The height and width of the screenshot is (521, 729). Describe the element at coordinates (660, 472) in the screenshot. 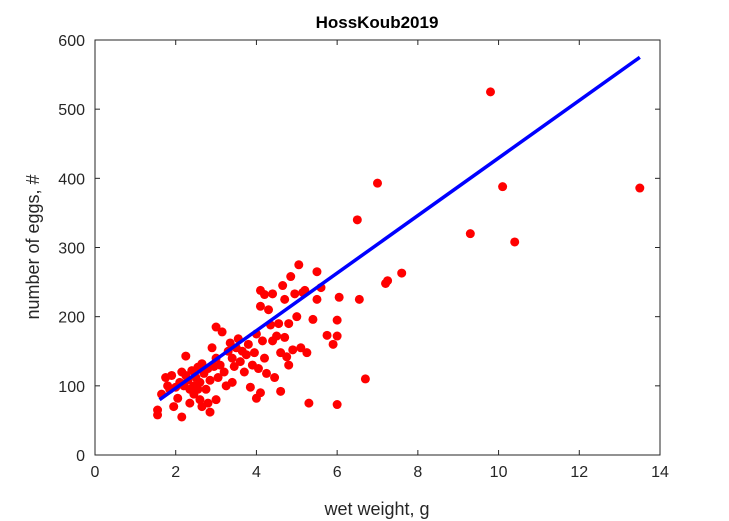

I see `x-tick-label: 14` at that location.